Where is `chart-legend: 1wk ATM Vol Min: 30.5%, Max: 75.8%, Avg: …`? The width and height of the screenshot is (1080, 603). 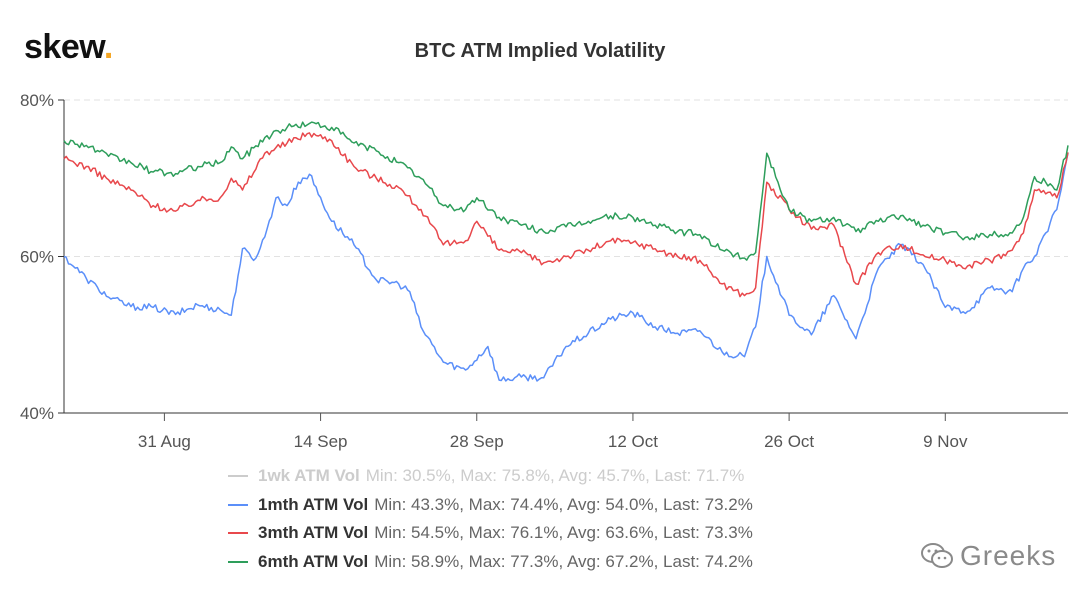
chart-legend: 1wk ATM Vol Min: 30.5%, Max: 75.8%, Avg: … is located at coordinates (490, 519).